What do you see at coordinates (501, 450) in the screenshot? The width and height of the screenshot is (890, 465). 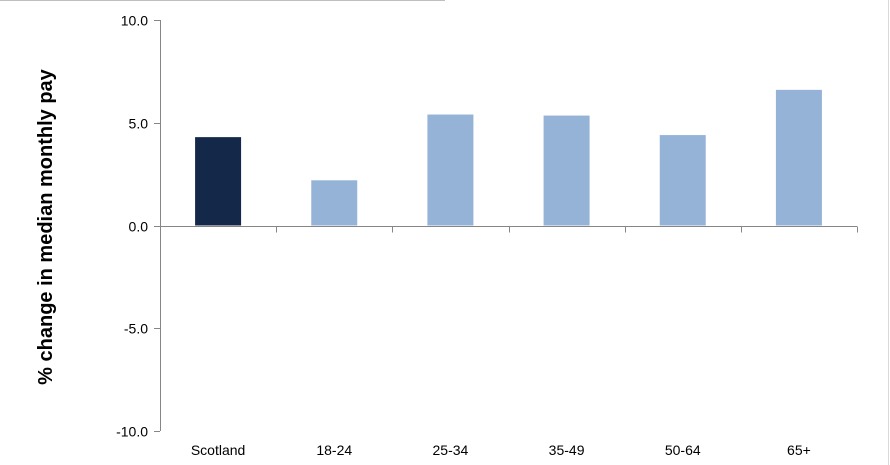 I see `x-axis-labels: Scotland 18-24 25-34 35-49 50-64 65+` at bounding box center [501, 450].